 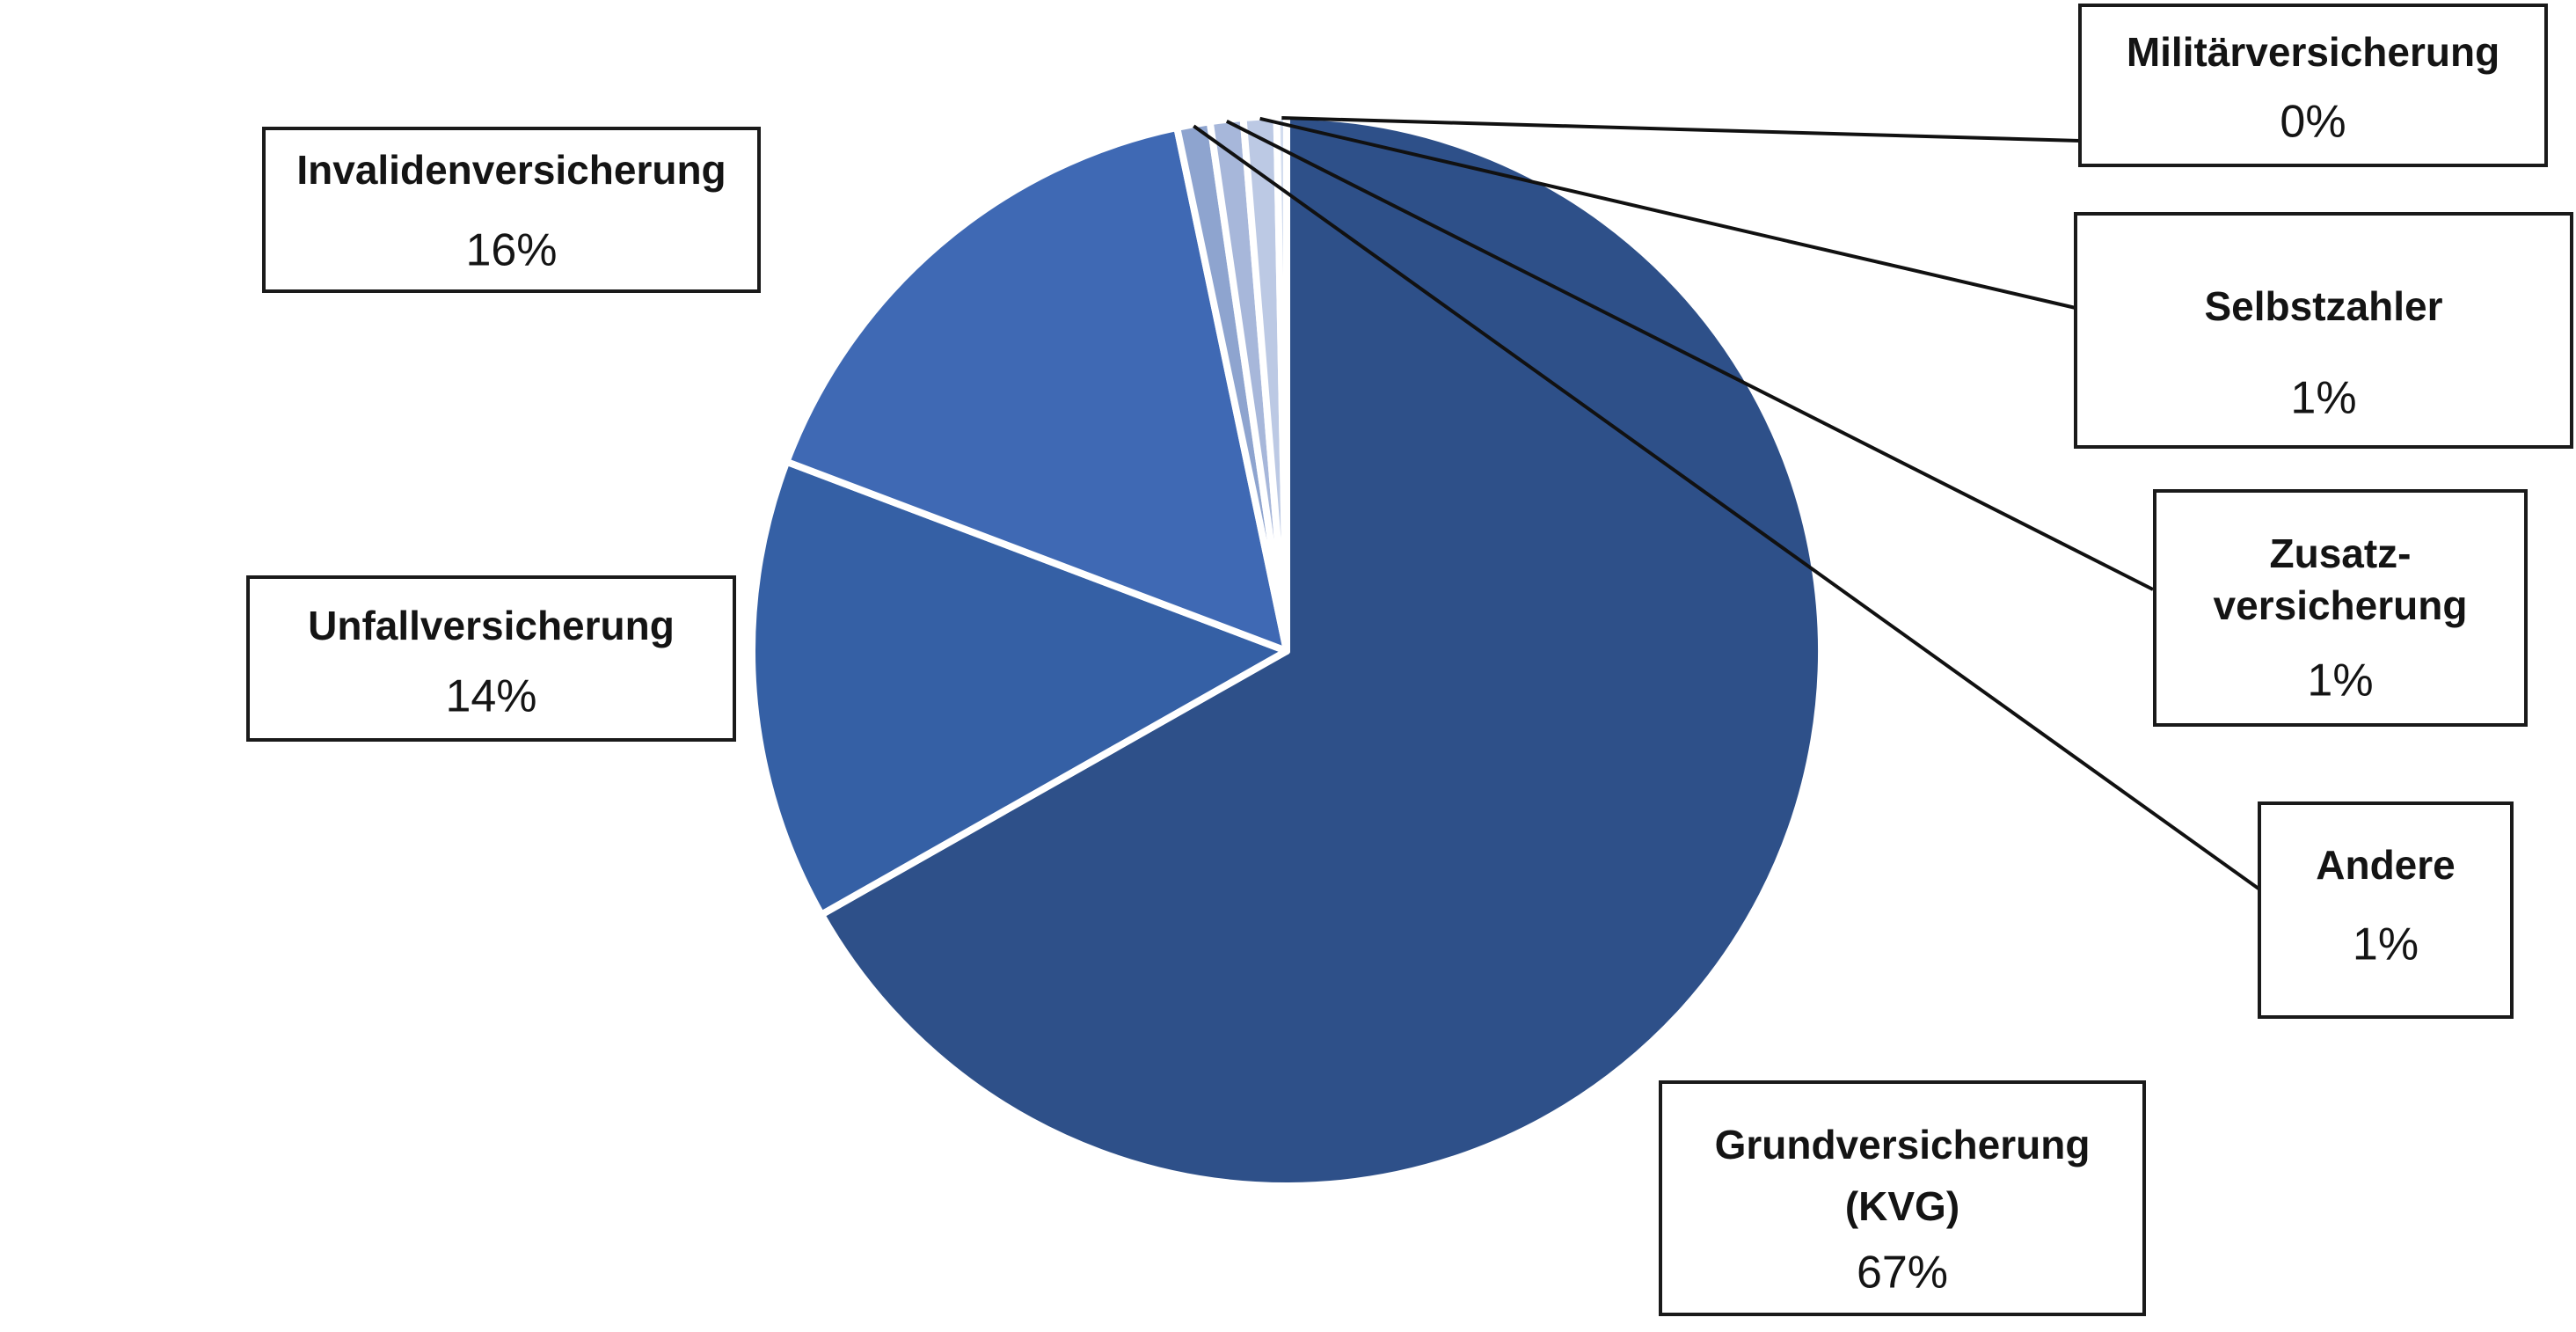 I want to click on slice-label-andere: Andere, so click(x=2385, y=865).